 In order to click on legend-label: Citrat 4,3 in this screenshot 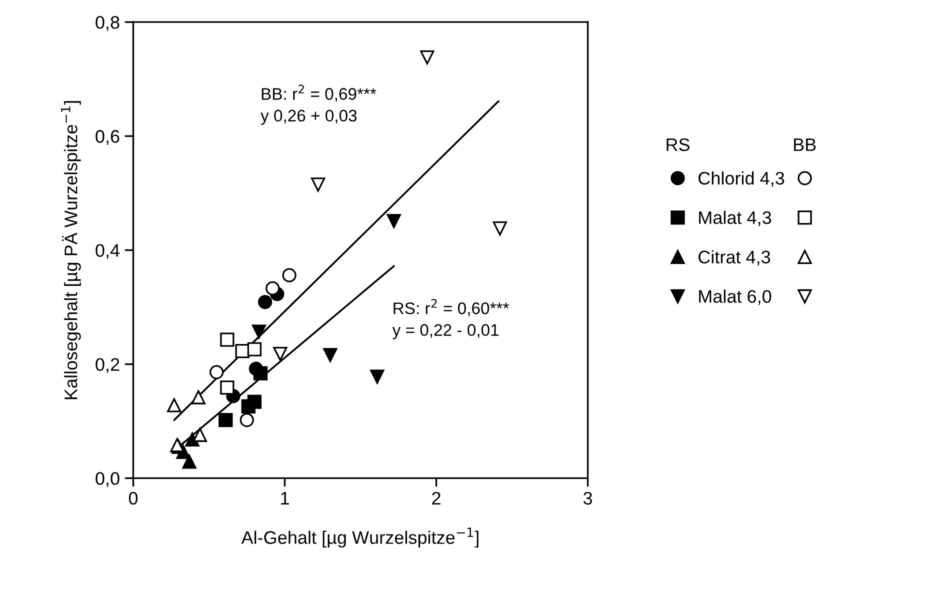, I will do `click(734, 258)`.